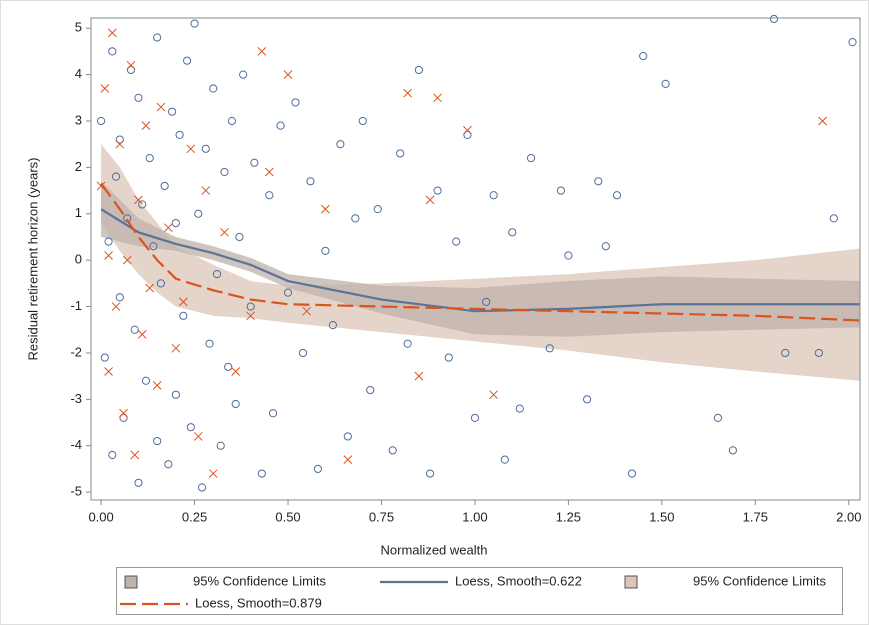 The image size is (869, 625). I want to click on x-tick-label: 2.00, so click(848, 516).